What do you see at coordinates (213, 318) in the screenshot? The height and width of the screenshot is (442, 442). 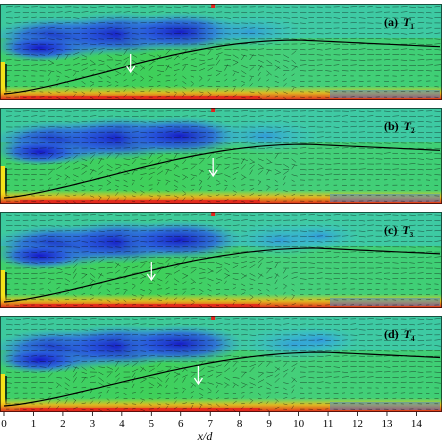 I see `top-marker` at bounding box center [213, 318].